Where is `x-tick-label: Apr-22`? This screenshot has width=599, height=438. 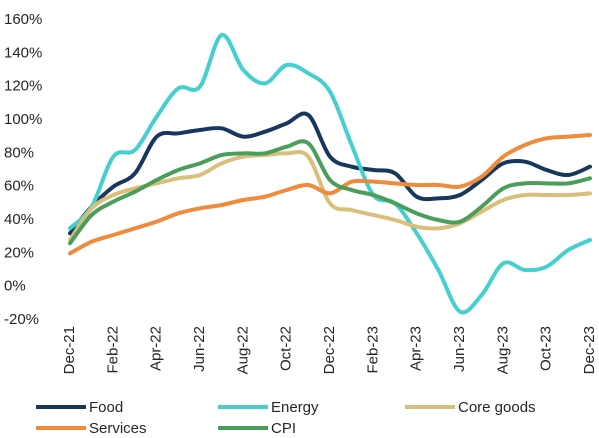 x-tick-label: Apr-22 is located at coordinates (156, 348).